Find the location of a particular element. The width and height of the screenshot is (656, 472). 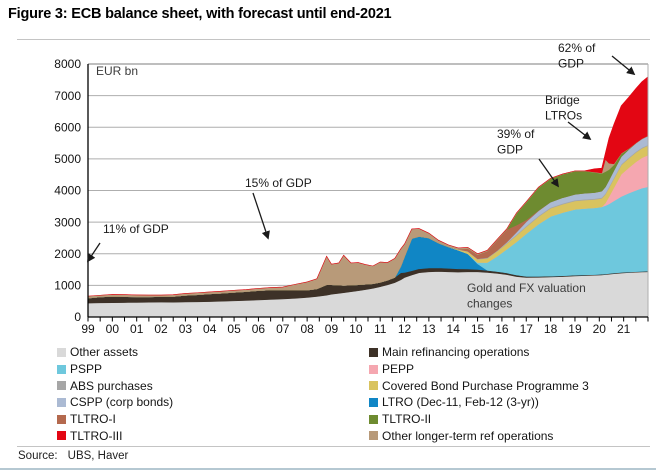

x-axis-label-09: 09 is located at coordinates (332, 329).